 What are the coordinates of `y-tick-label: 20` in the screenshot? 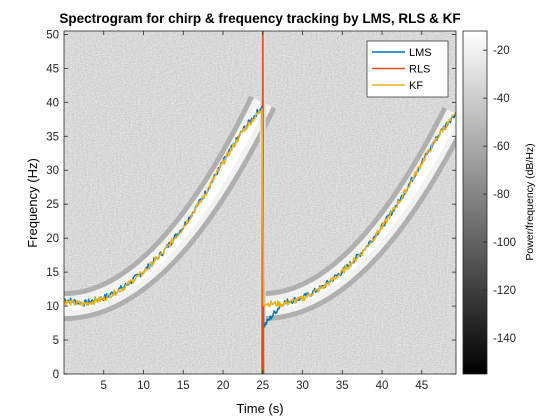 It's located at (52, 239).